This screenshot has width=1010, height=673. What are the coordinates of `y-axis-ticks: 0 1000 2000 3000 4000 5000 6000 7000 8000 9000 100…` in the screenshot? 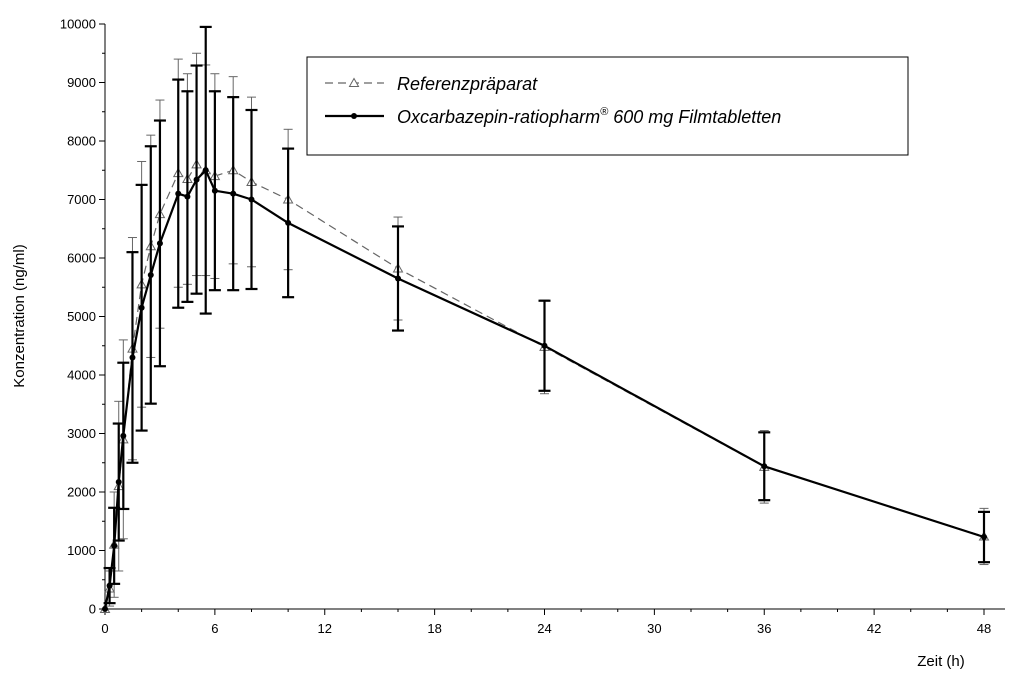 It's located at (82, 317).